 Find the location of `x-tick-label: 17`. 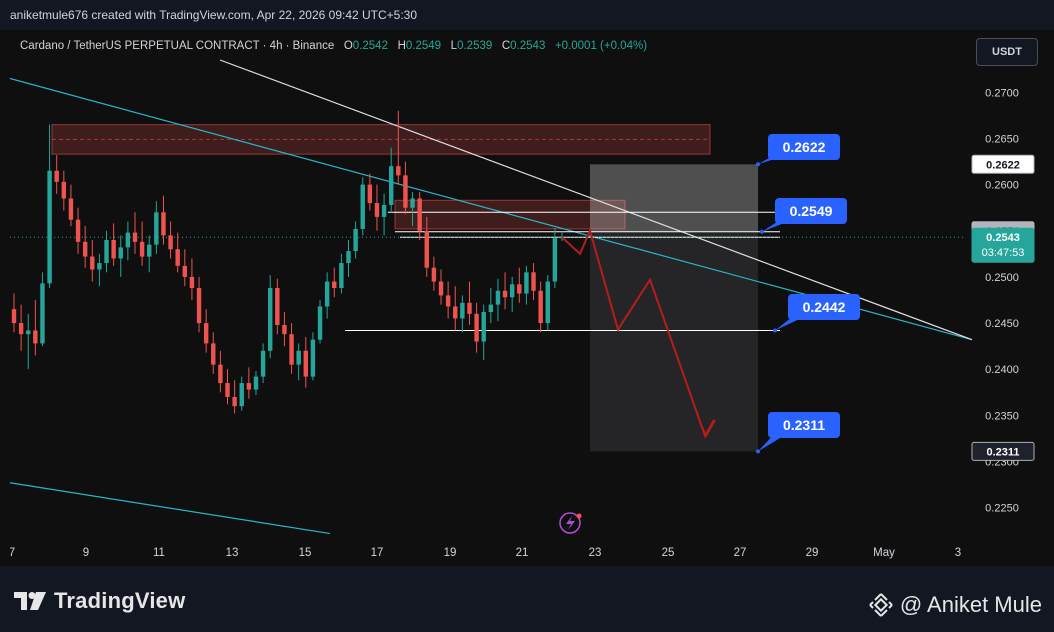

x-tick-label: 17 is located at coordinates (377, 553).